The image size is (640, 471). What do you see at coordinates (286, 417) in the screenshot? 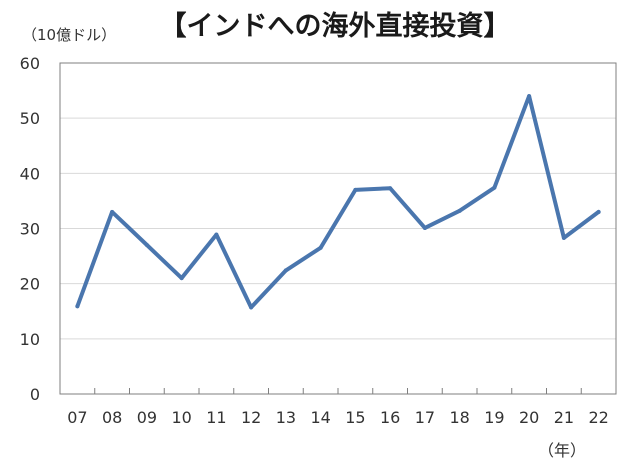
I see `x-tick-label-6: 13` at bounding box center [286, 417].